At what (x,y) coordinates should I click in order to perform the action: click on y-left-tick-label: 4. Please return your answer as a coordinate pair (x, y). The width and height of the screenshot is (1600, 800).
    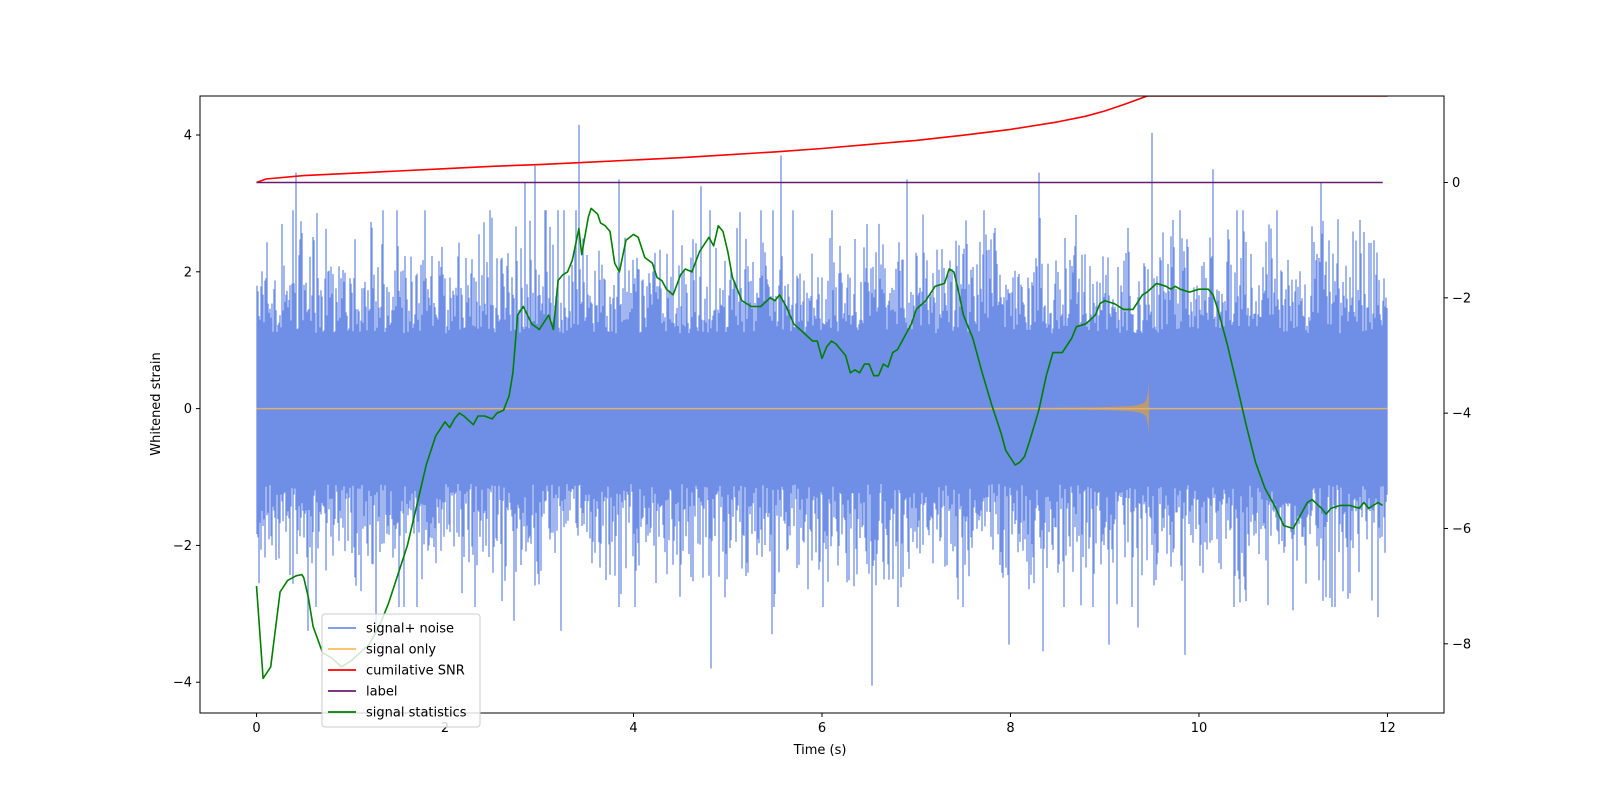
    Looking at the image, I should click on (188, 135).